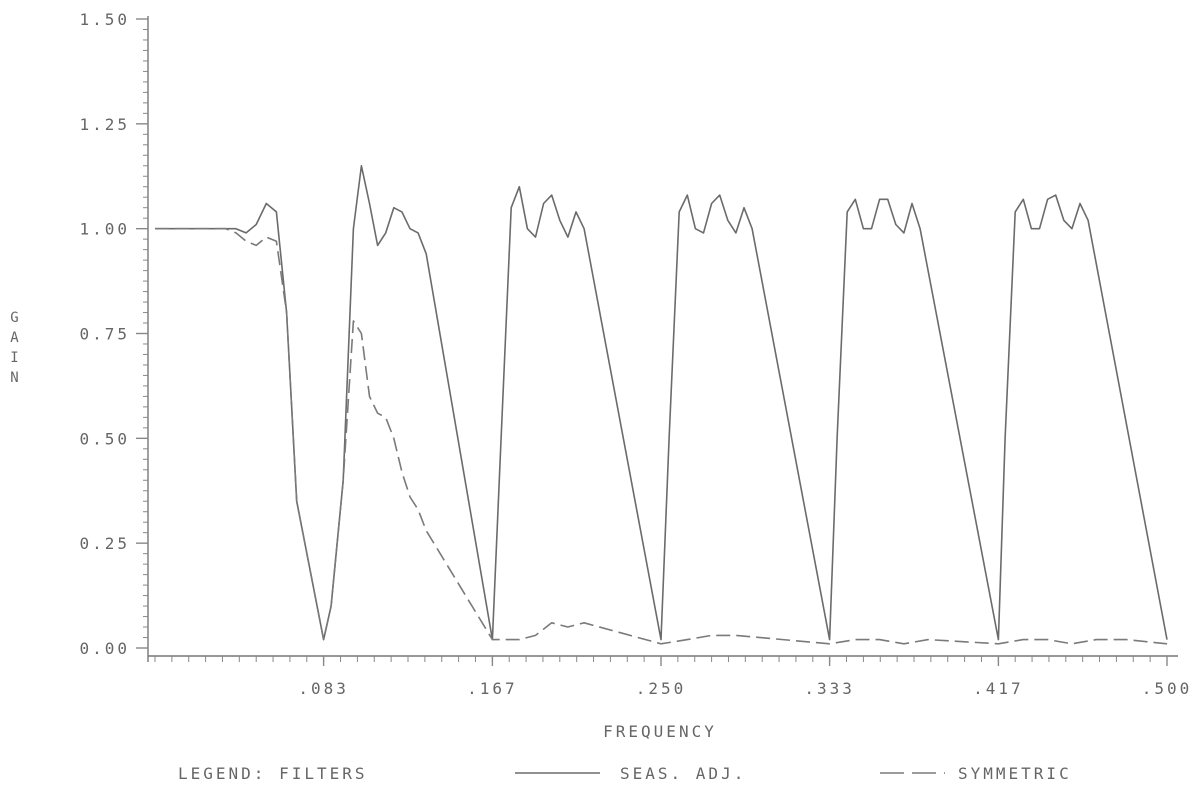 The width and height of the screenshot is (1195, 788). I want to click on y-tick-label: 1.00, so click(104, 229).